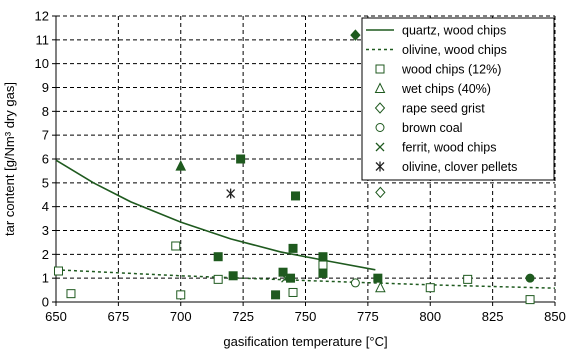  I want to click on y-tick-label: 1, so click(45, 278).